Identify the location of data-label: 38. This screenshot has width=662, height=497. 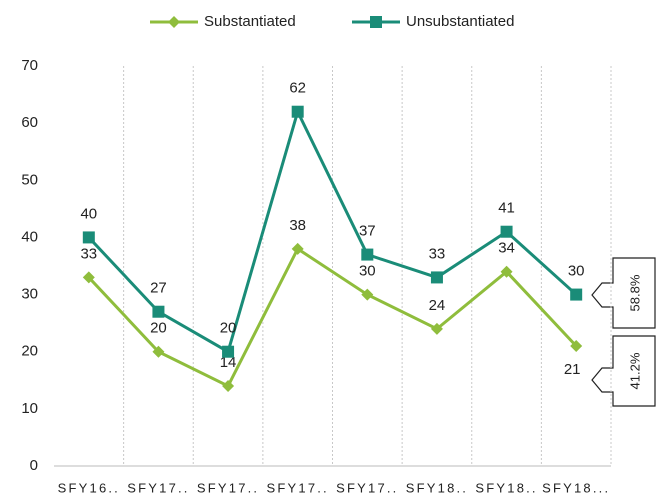
(297, 225).